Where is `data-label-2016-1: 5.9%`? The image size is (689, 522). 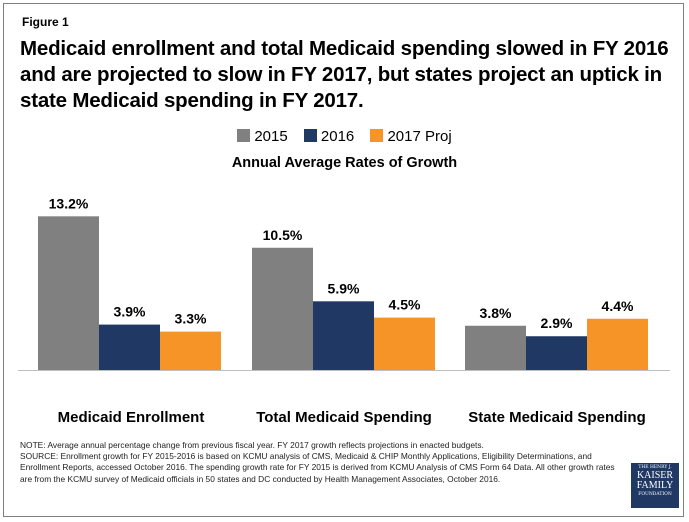 data-label-2016-1: 5.9% is located at coordinates (344, 288).